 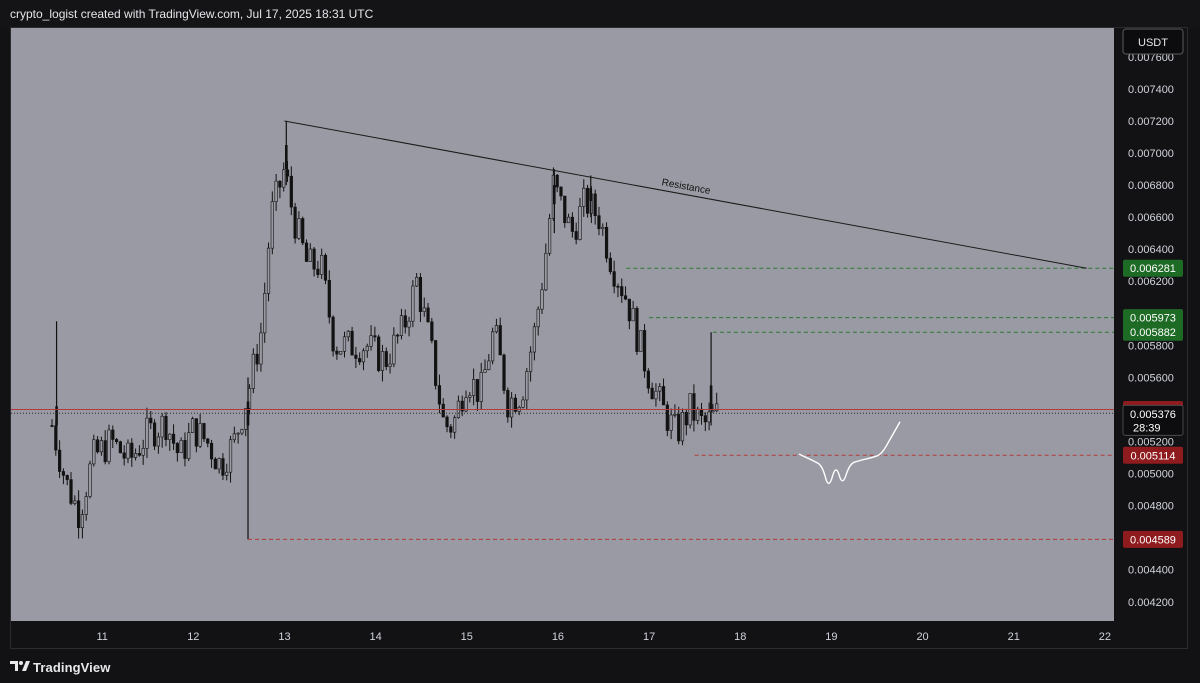 What do you see at coordinates (1153, 420) in the screenshot?
I see `price-tag` at bounding box center [1153, 420].